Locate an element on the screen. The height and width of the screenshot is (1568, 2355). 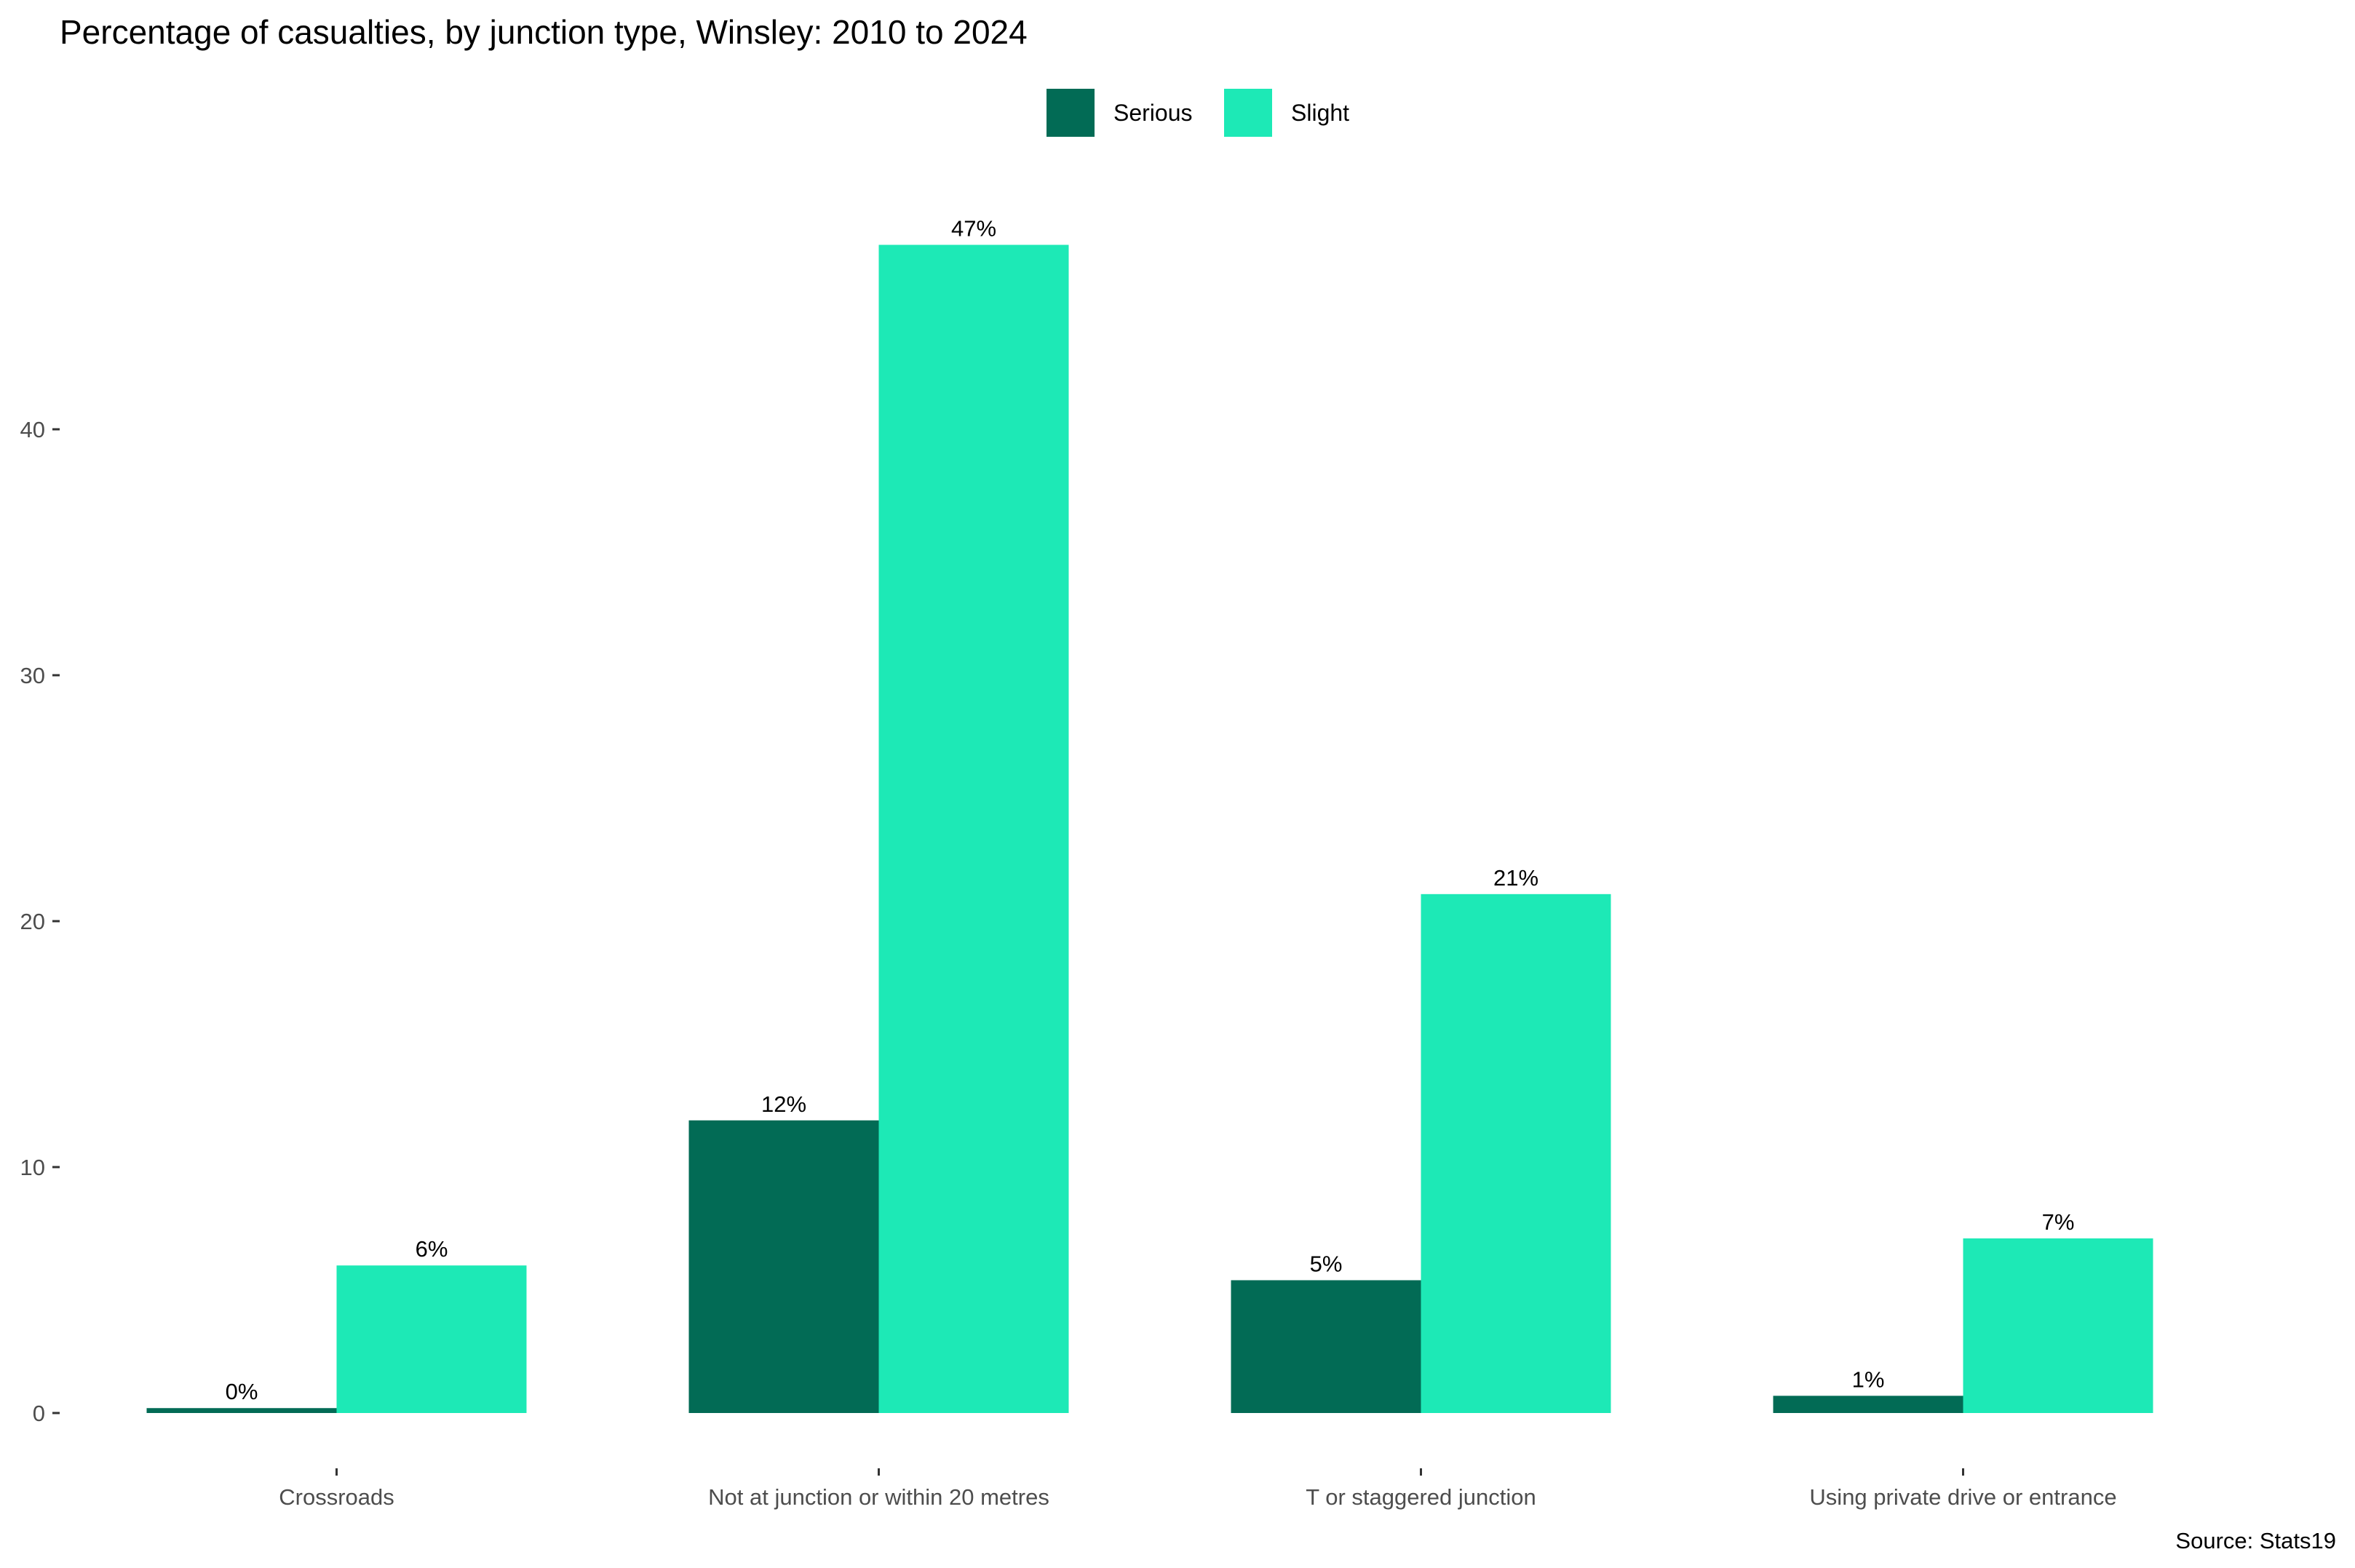
bar-value-label: 21% is located at coordinates (1515, 878).